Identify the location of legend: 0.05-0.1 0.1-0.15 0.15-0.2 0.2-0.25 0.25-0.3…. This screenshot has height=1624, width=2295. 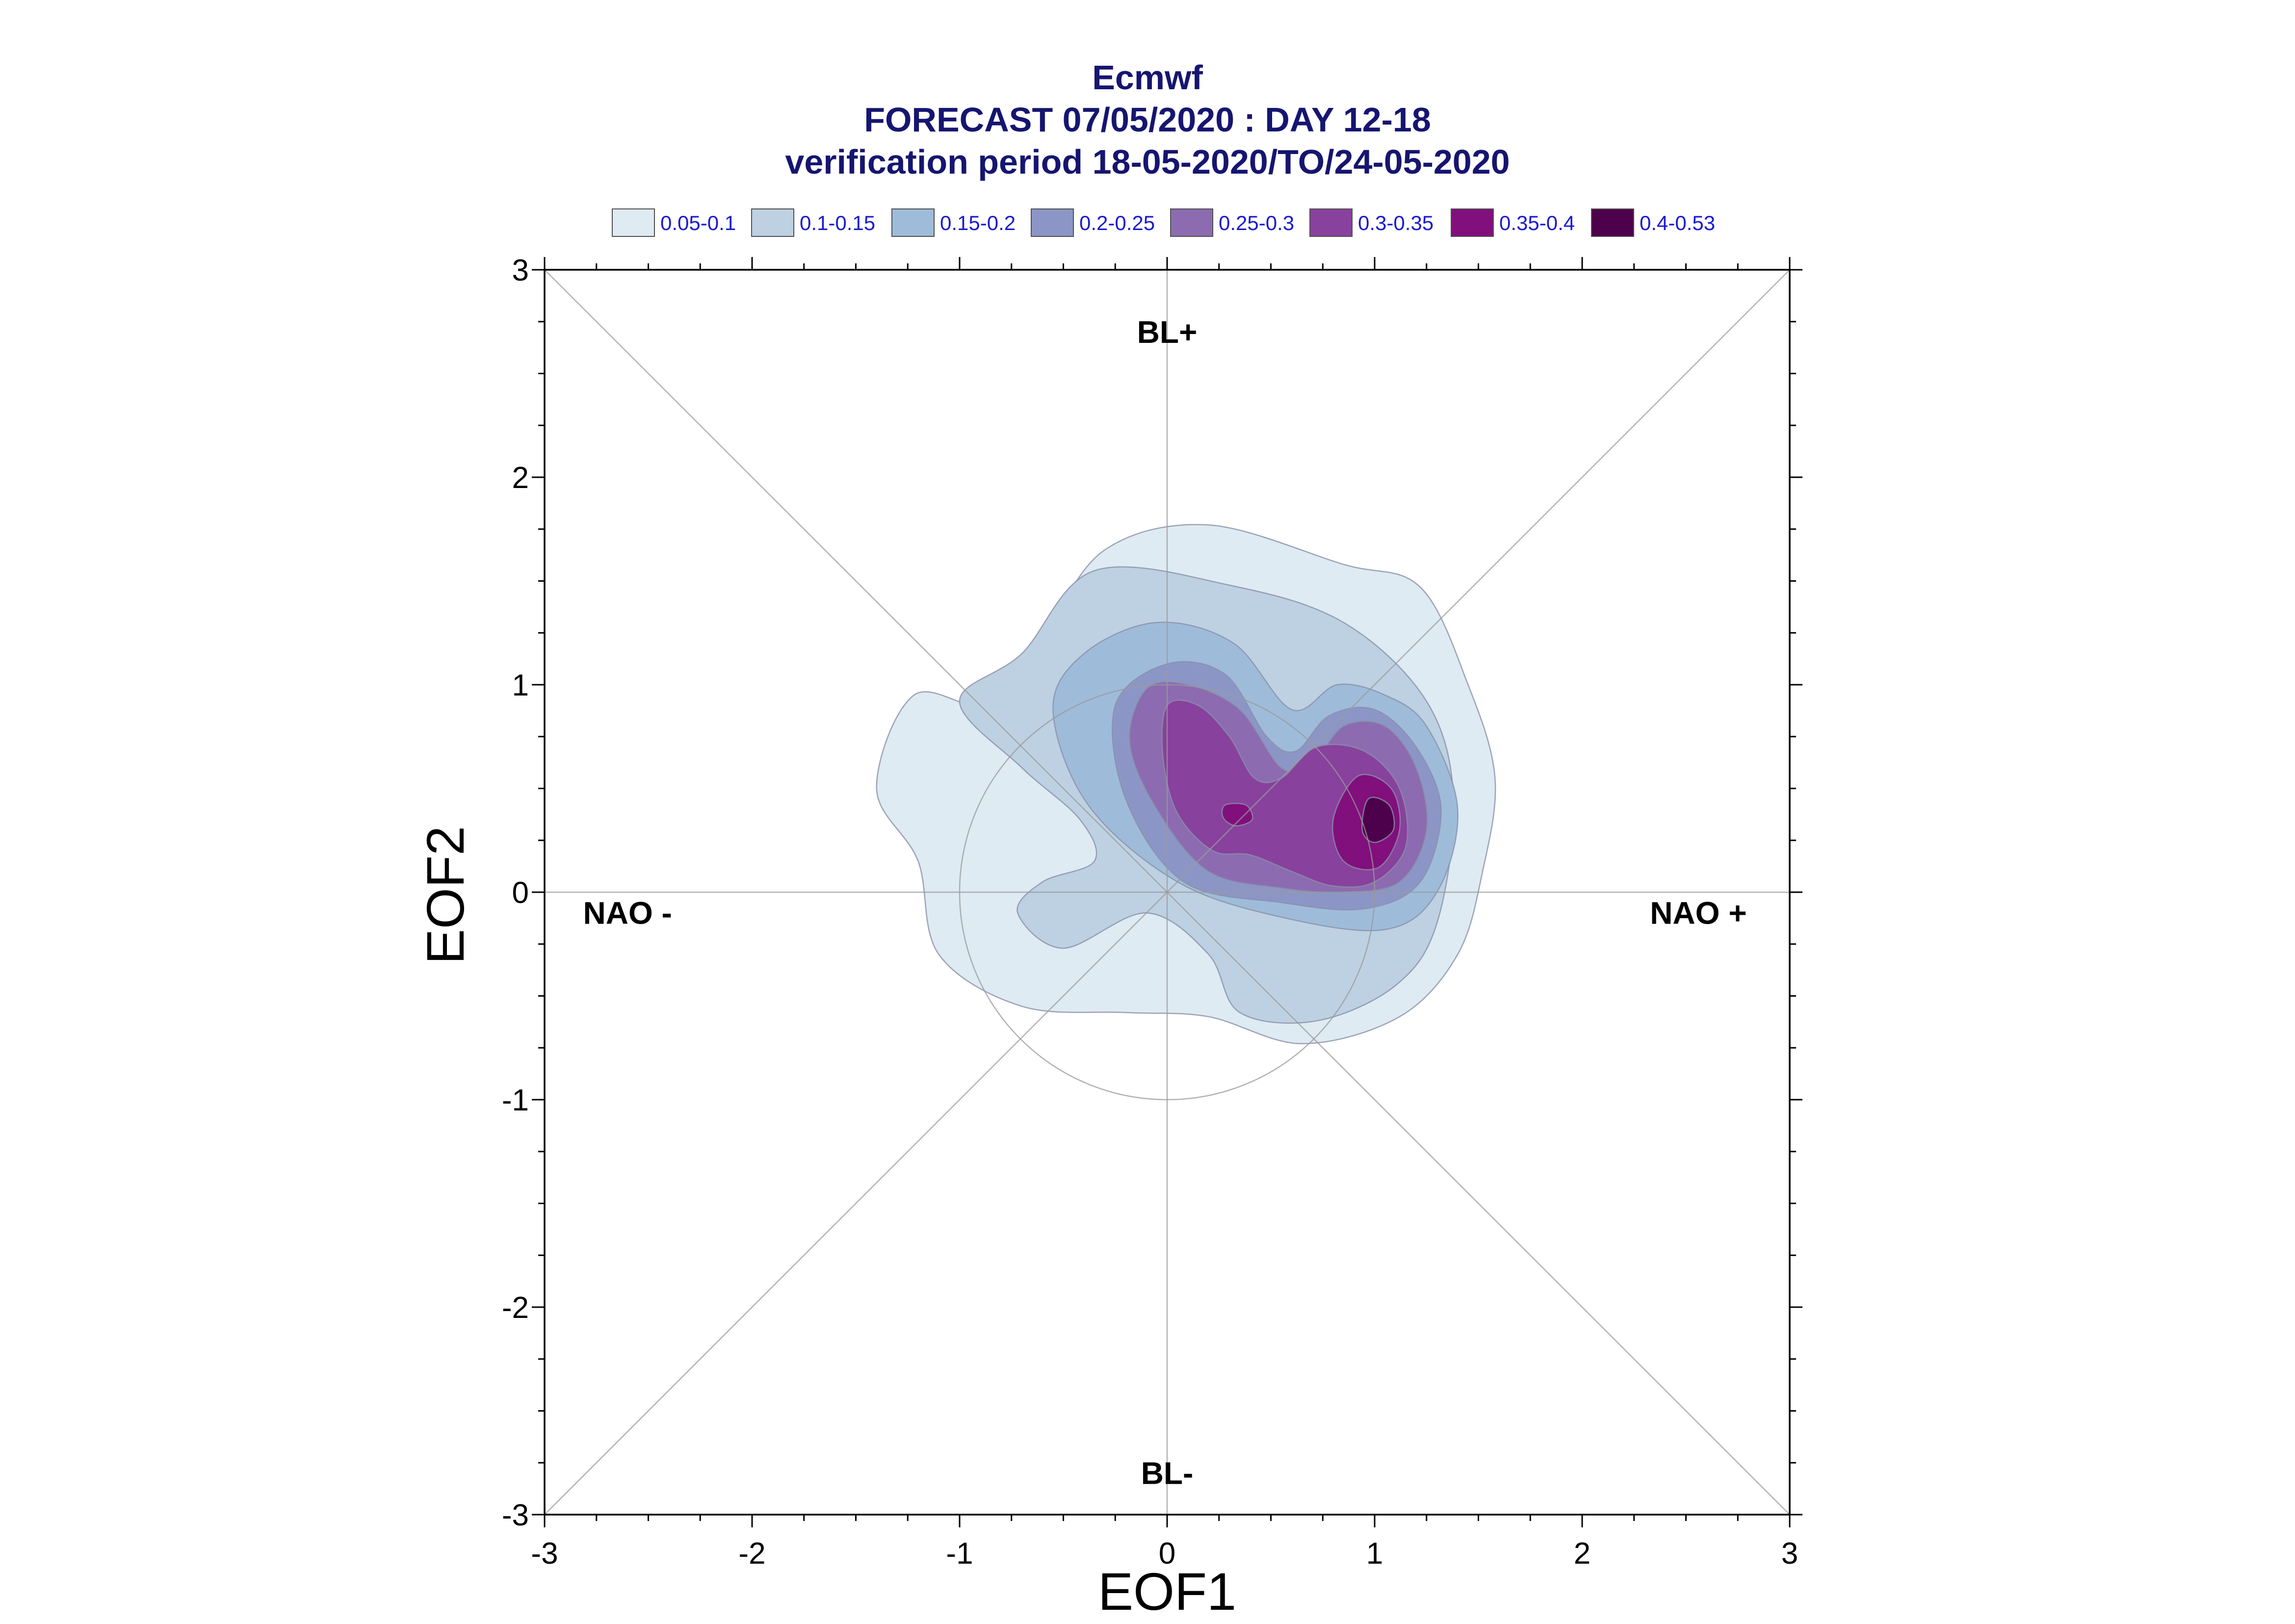
(1164, 222).